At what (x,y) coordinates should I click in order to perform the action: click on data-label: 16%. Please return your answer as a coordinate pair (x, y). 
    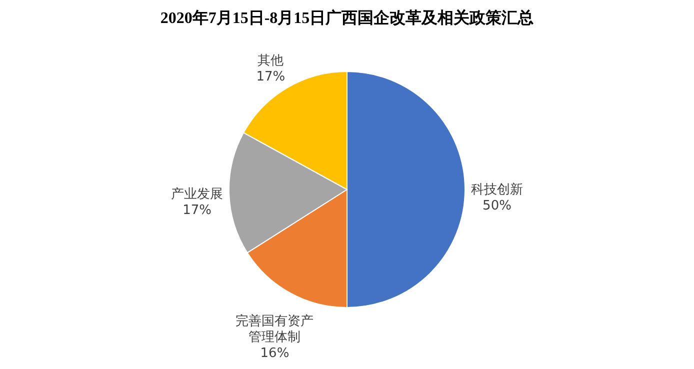
    Looking at the image, I should click on (275, 353).